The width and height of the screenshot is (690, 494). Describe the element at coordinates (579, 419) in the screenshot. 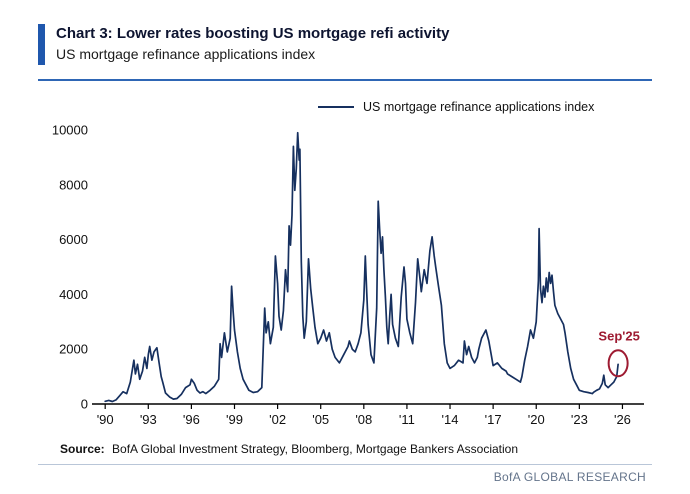

I see `x-tick-label: '23` at that location.